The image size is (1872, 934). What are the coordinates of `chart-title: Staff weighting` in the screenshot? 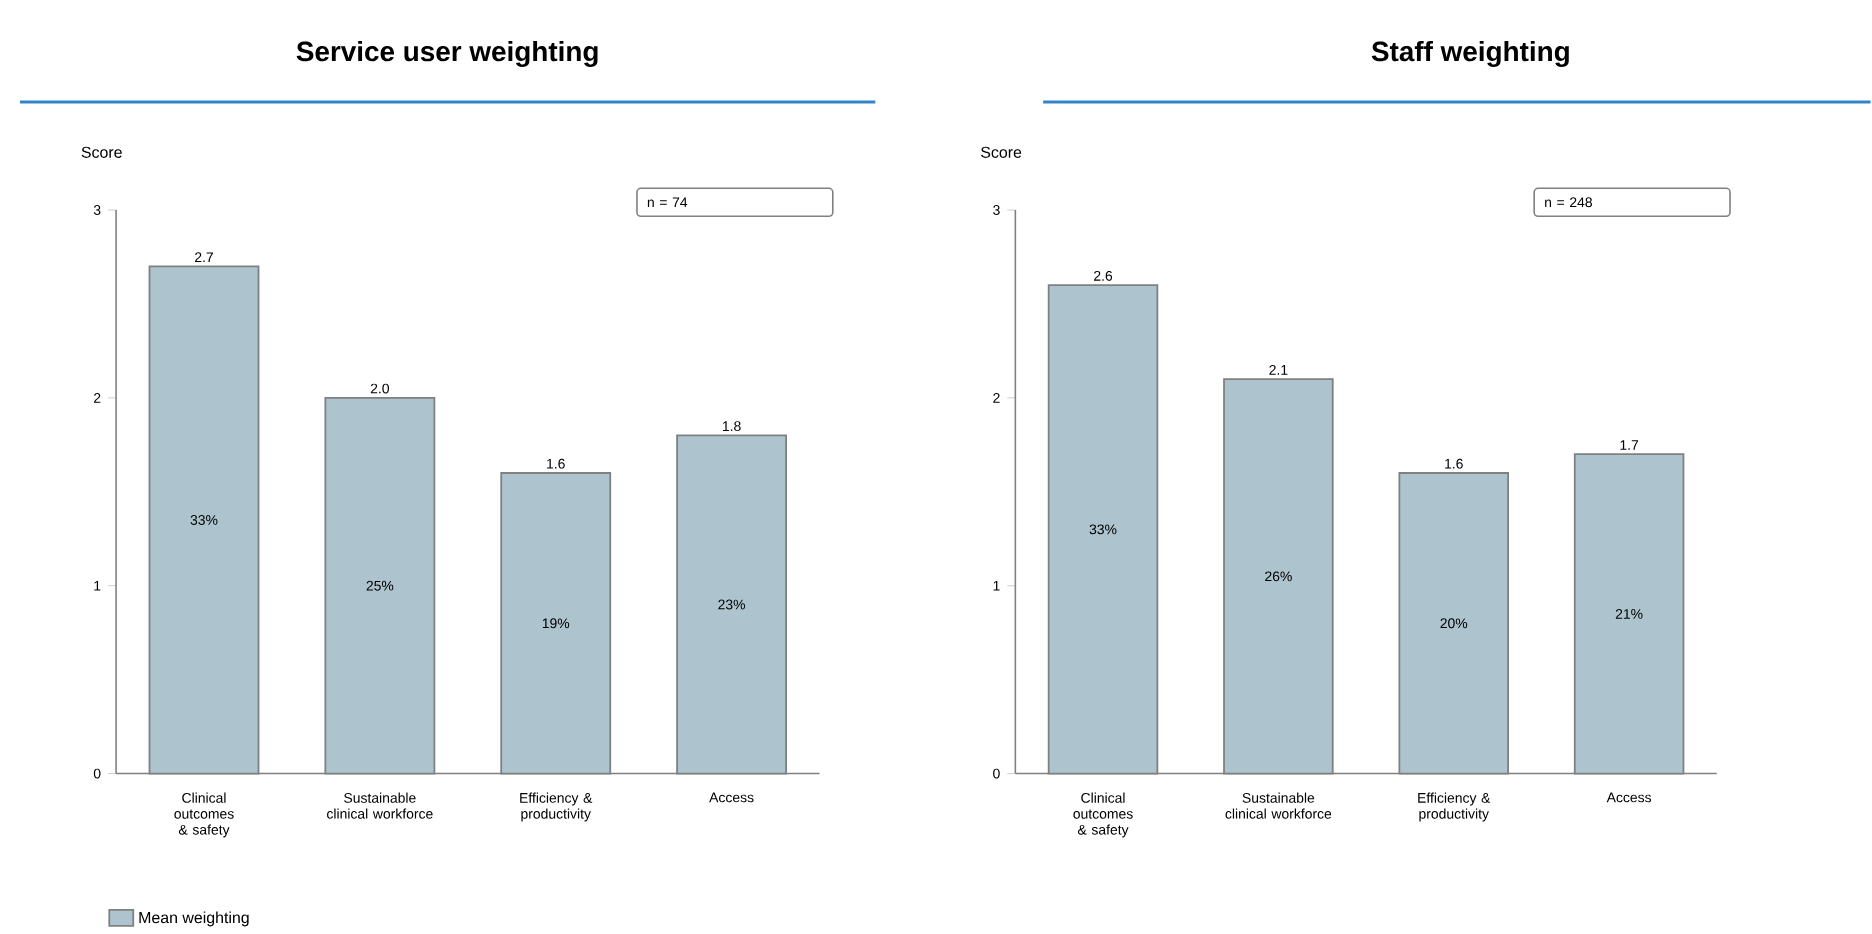 It's located at (1470, 53).